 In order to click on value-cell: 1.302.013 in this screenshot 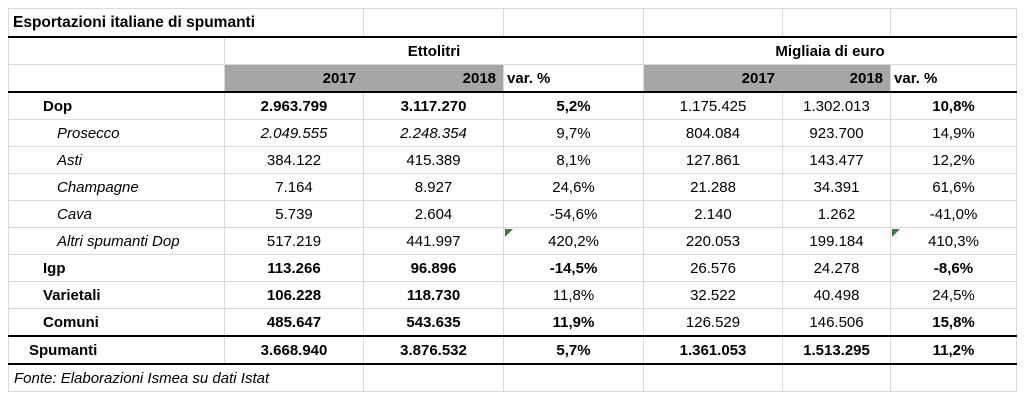, I will do `click(837, 105)`.